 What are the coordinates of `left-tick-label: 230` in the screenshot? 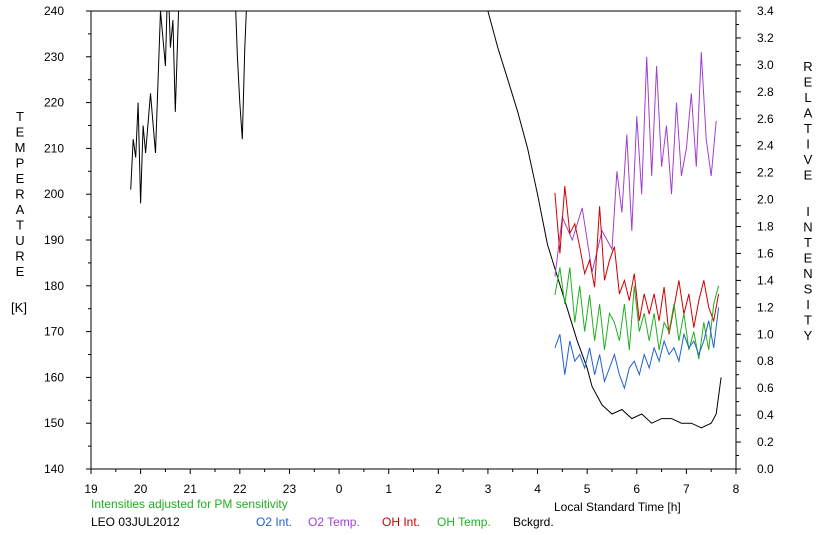 It's located at (54, 57).